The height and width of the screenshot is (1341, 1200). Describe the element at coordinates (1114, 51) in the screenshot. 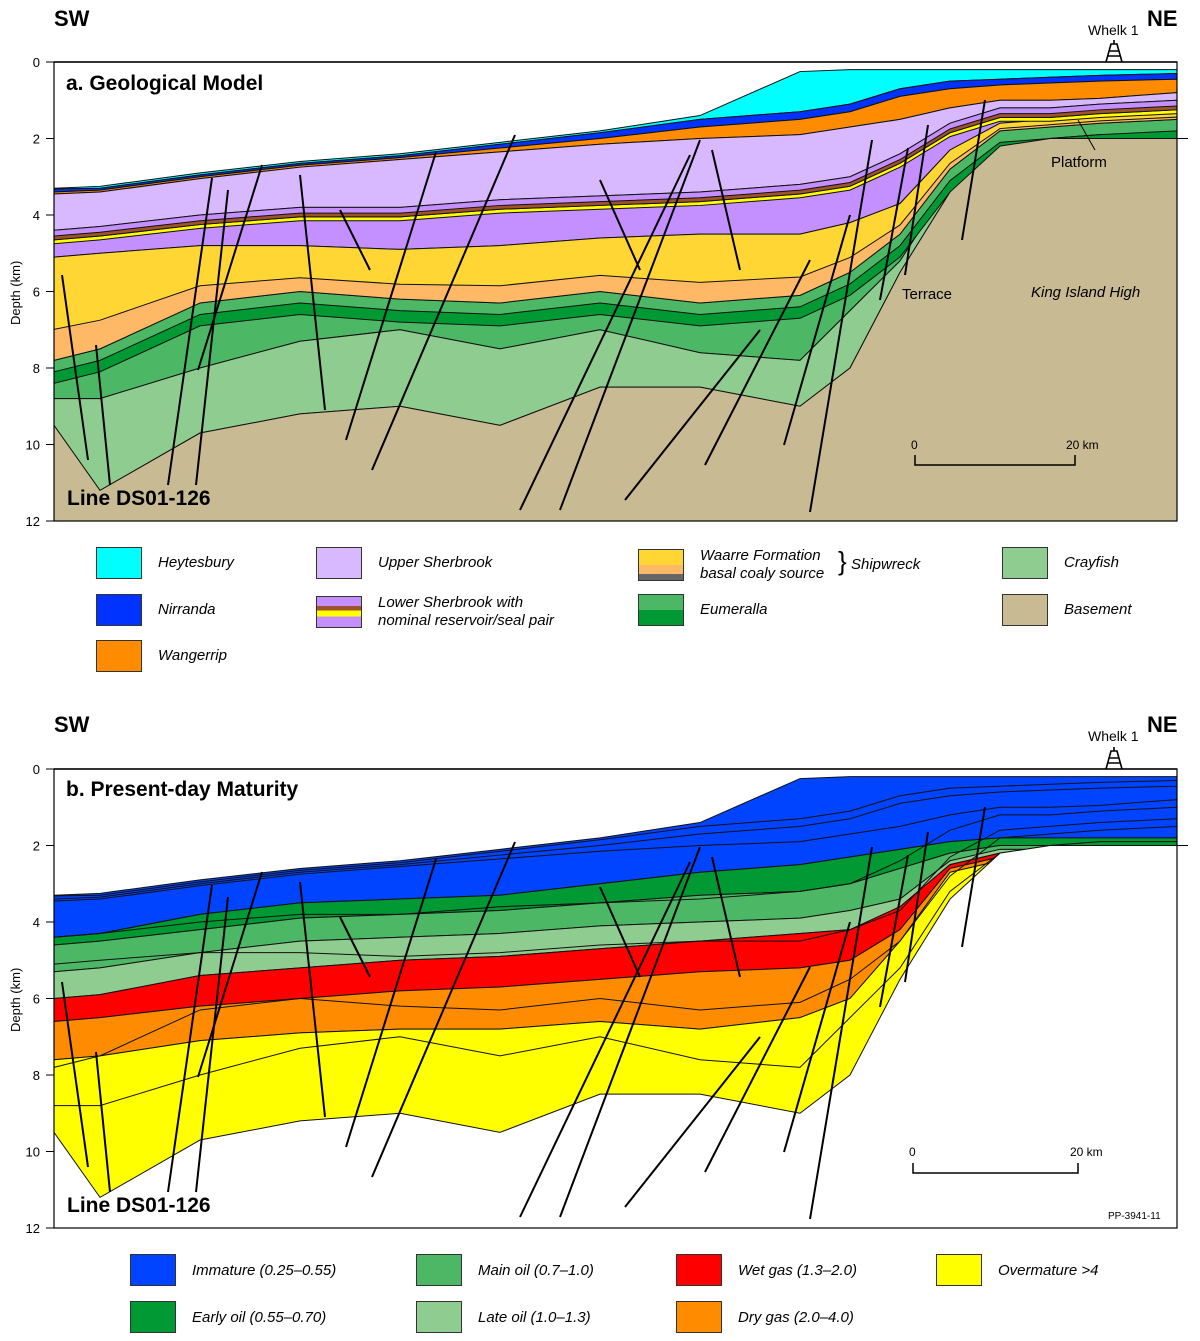

I see `drilling-rig-icon` at that location.